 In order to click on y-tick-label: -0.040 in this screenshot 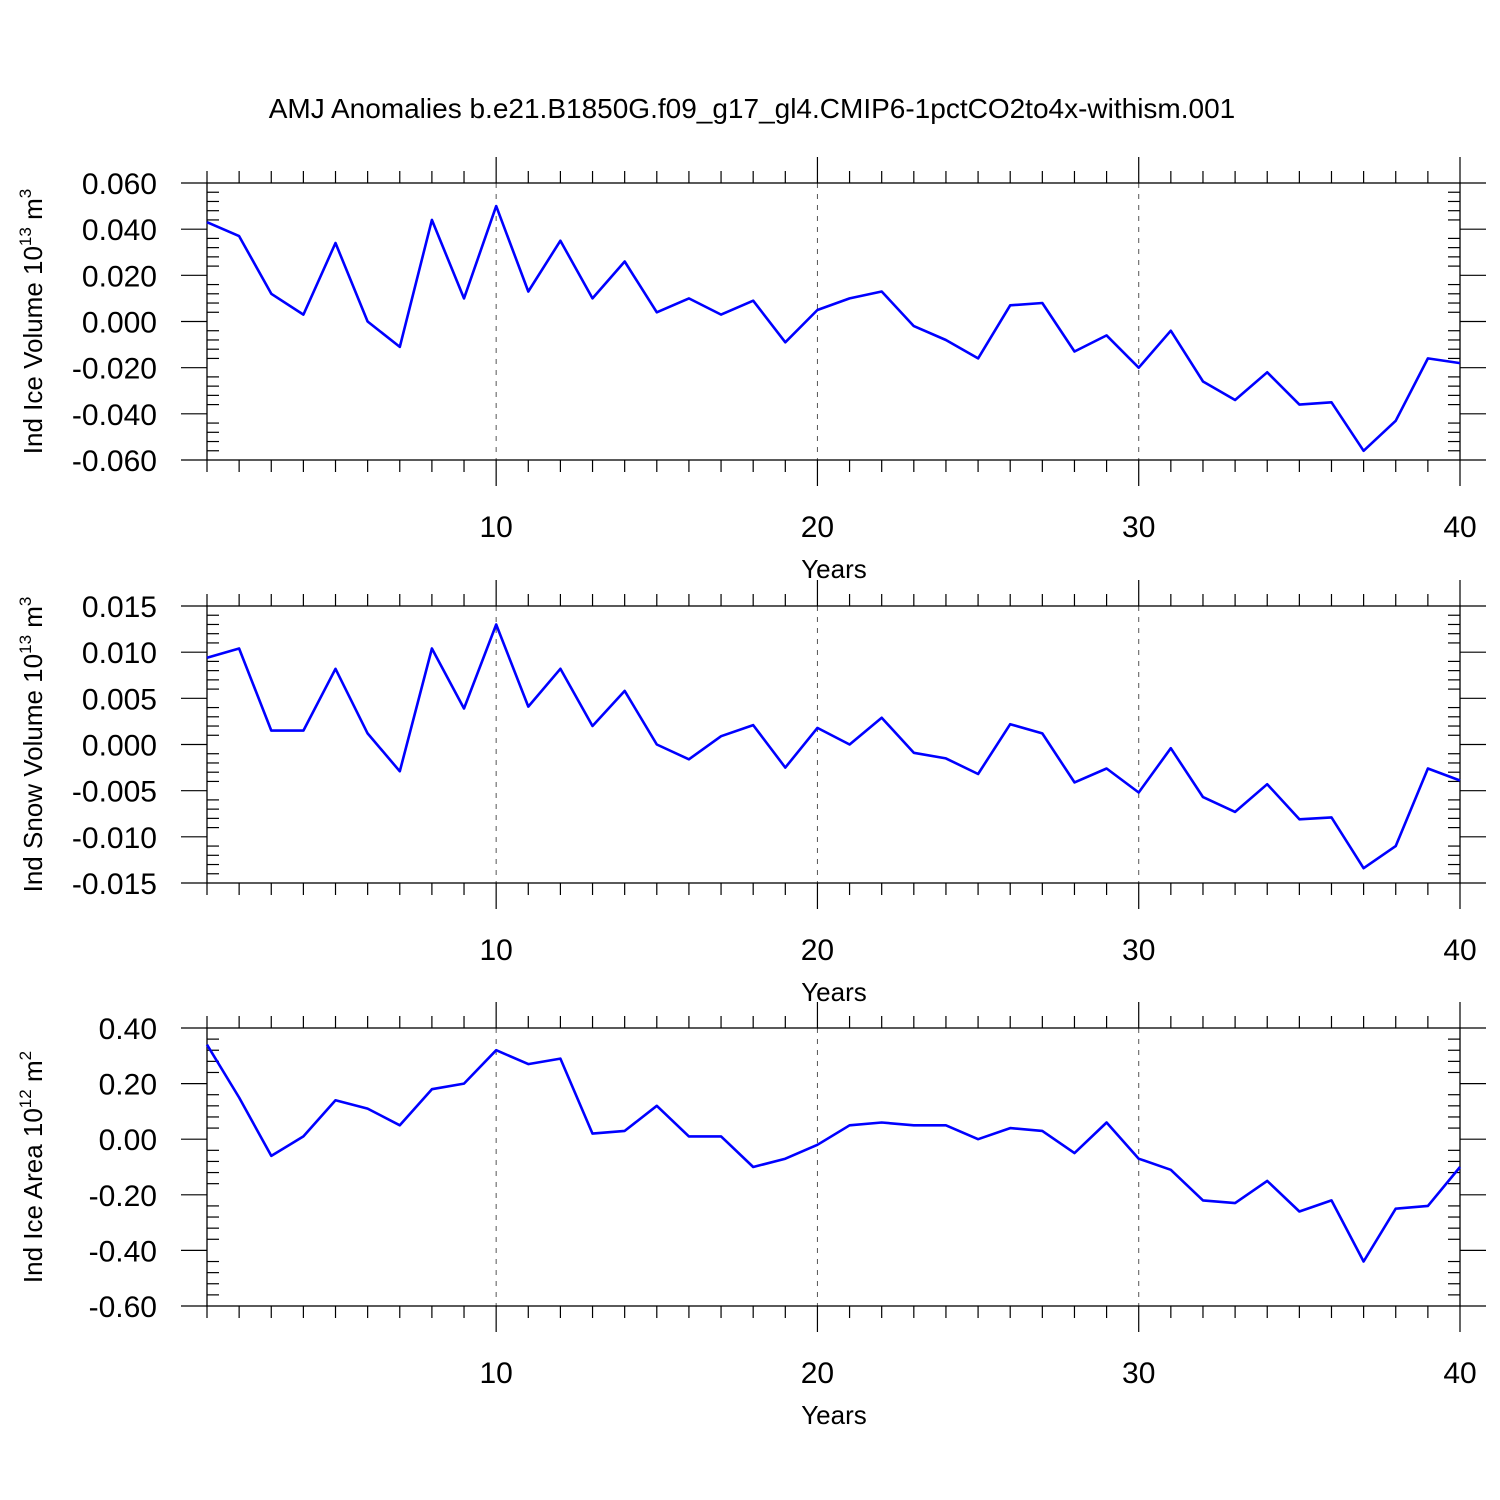, I will do `click(114, 415)`.